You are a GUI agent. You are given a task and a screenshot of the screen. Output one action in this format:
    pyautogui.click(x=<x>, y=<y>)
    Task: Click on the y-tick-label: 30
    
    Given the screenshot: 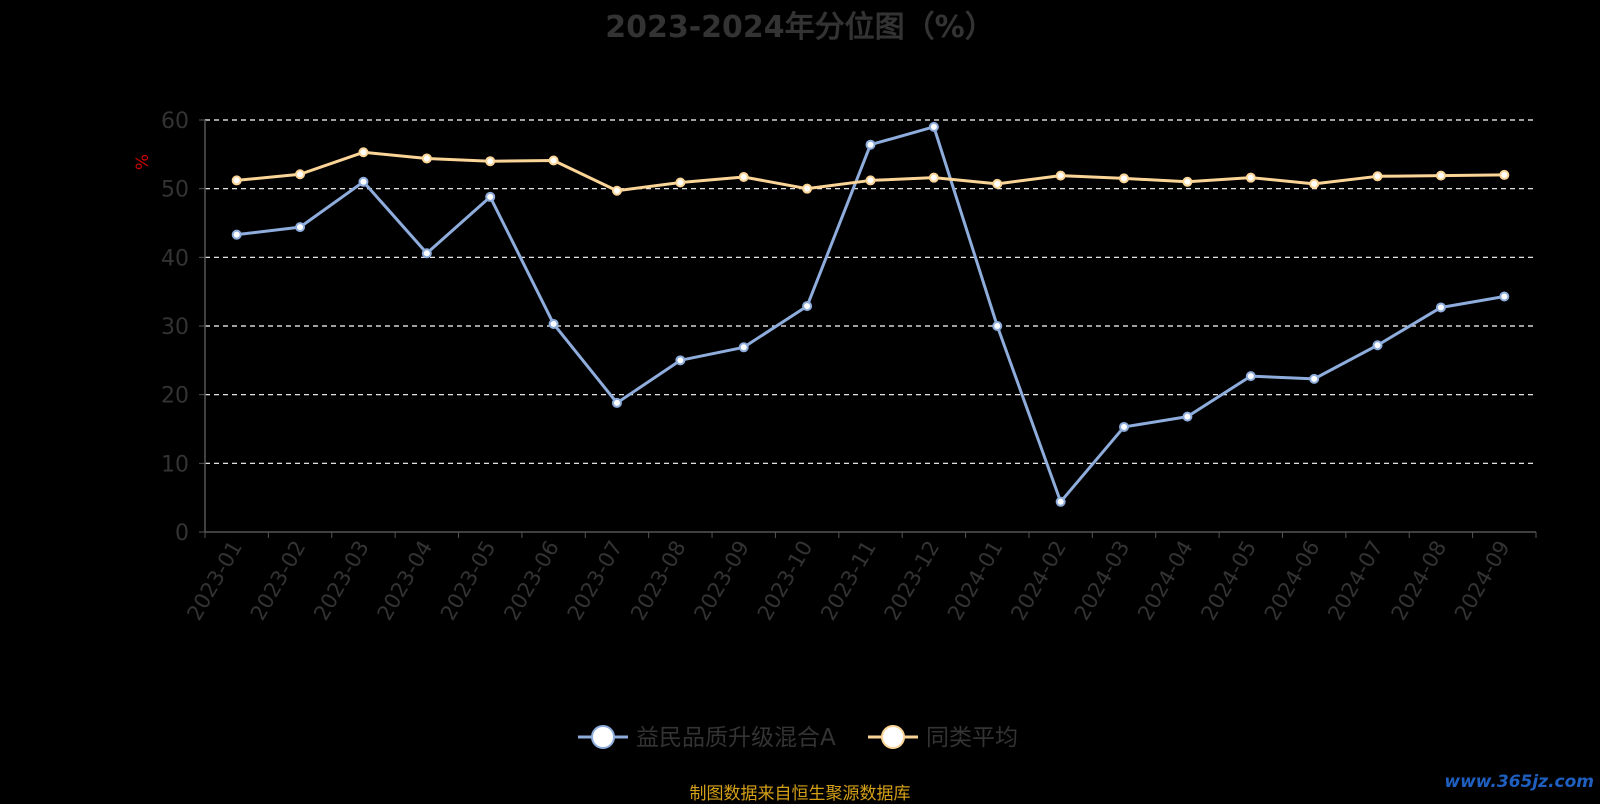 What is the action you would take?
    pyautogui.click(x=175, y=327)
    